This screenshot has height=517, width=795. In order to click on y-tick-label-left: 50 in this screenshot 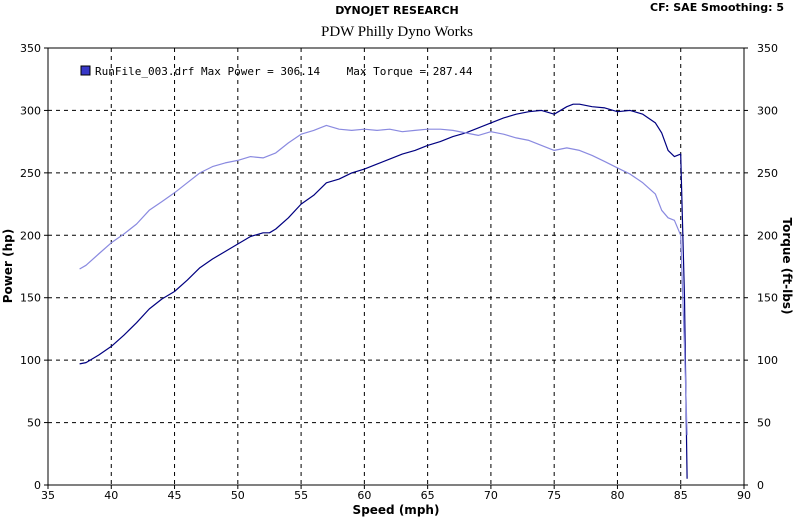, I will do `click(34, 423)`.